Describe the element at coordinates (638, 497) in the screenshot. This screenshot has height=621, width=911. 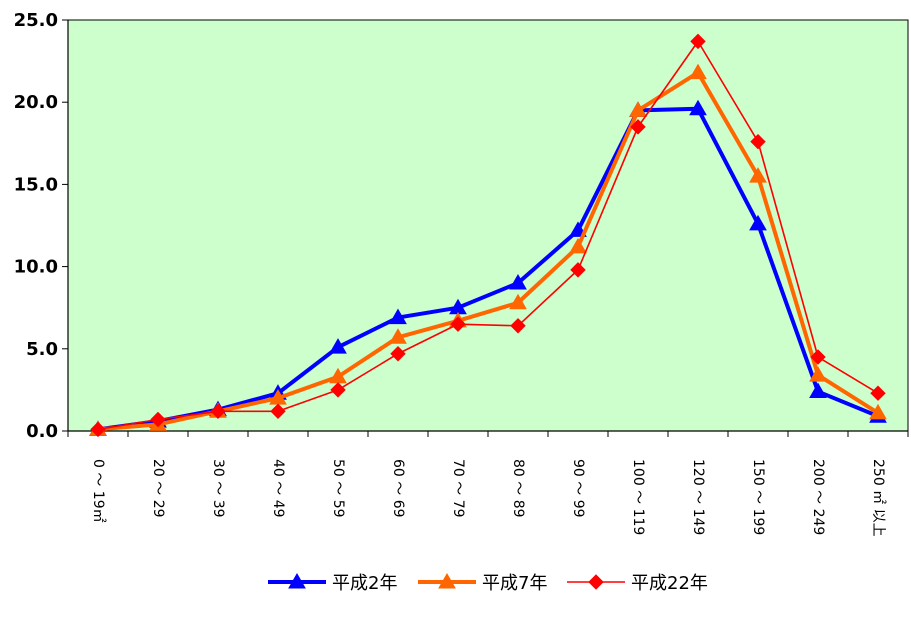
I see `x-tick-label: 100 ～ 119` at that location.